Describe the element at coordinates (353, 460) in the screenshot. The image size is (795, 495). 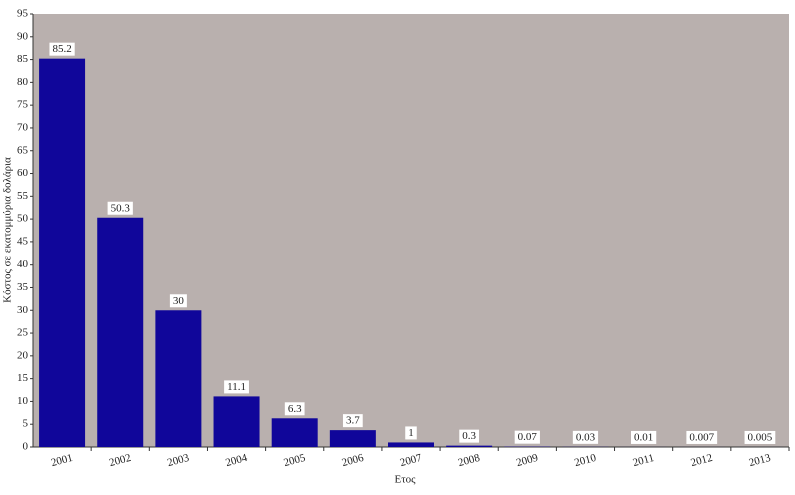
I see `x-tick-label: 2006` at that location.